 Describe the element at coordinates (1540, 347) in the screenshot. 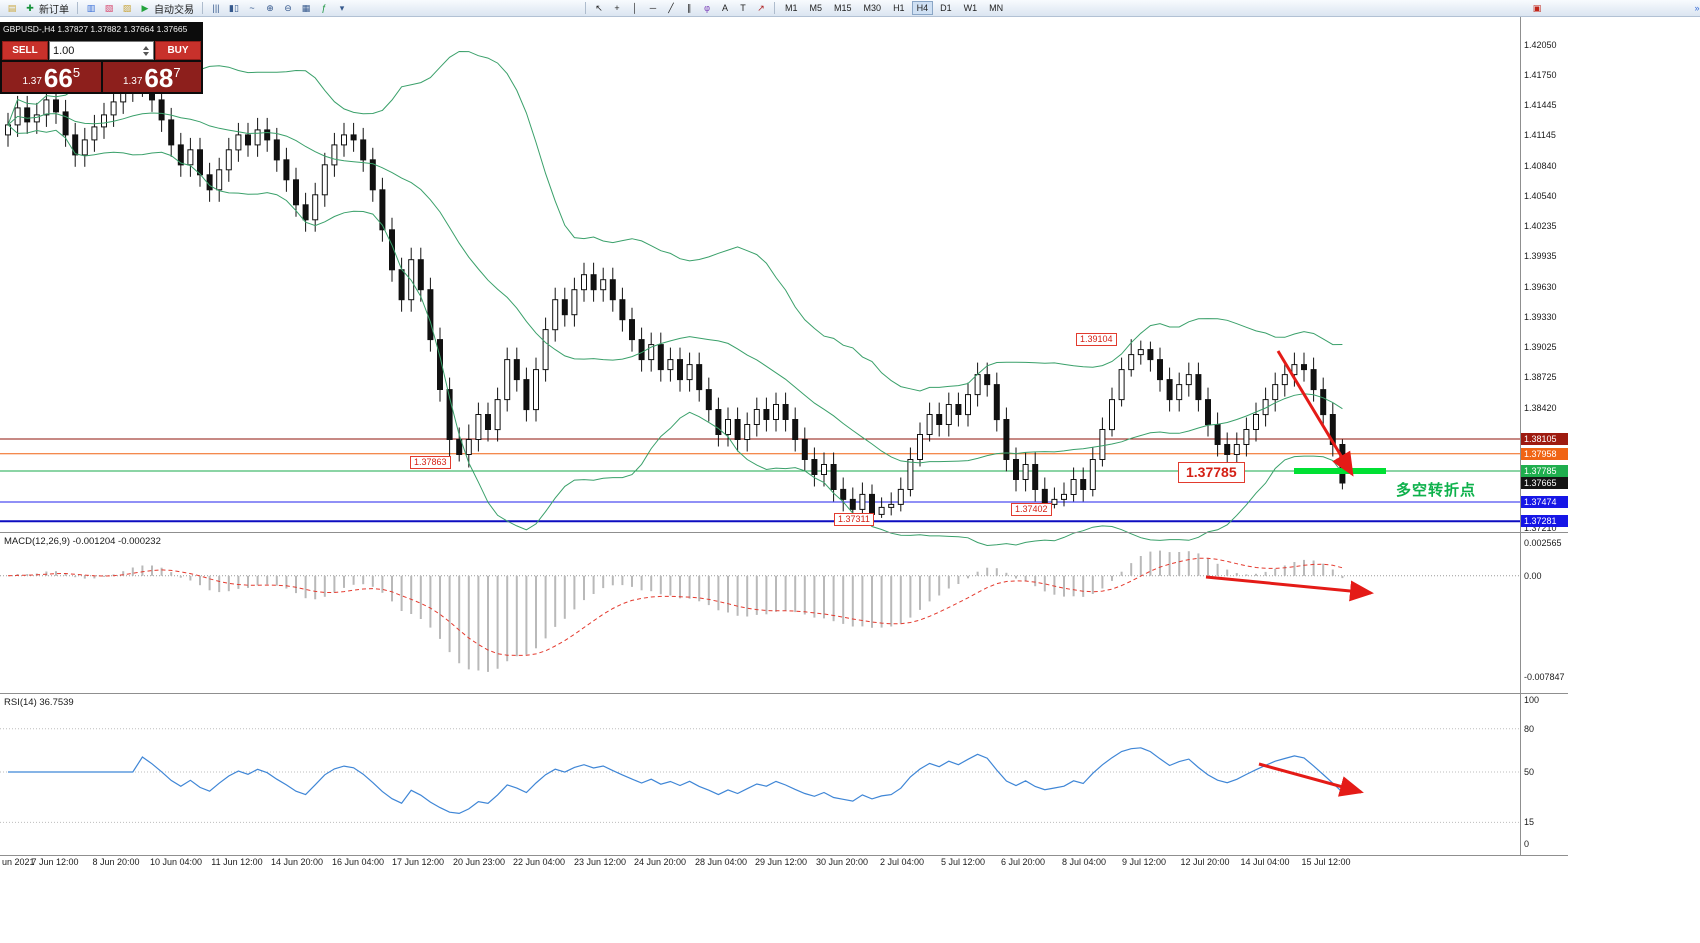

I see `price-axis-label: 1.39025` at that location.